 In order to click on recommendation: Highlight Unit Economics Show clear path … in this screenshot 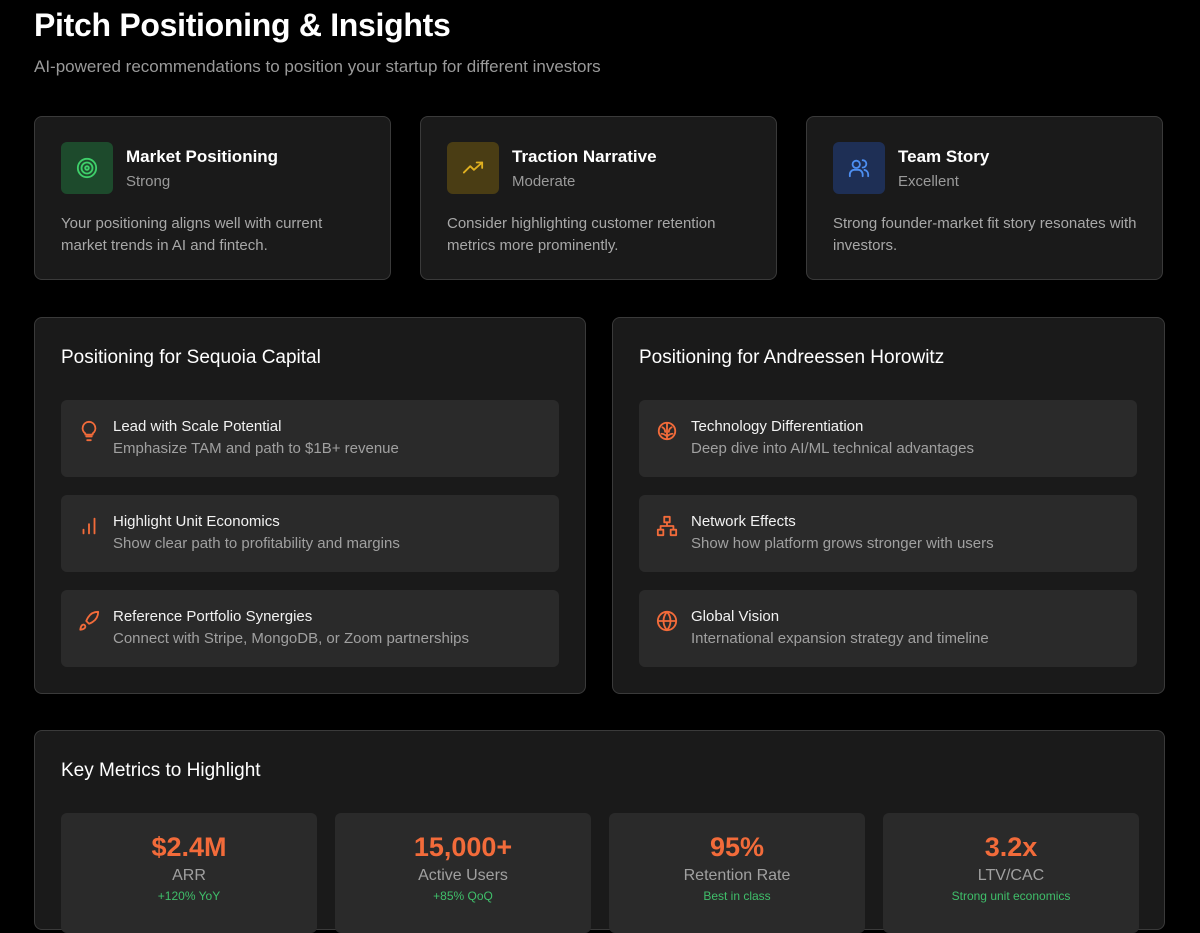, I will do `click(310, 533)`.